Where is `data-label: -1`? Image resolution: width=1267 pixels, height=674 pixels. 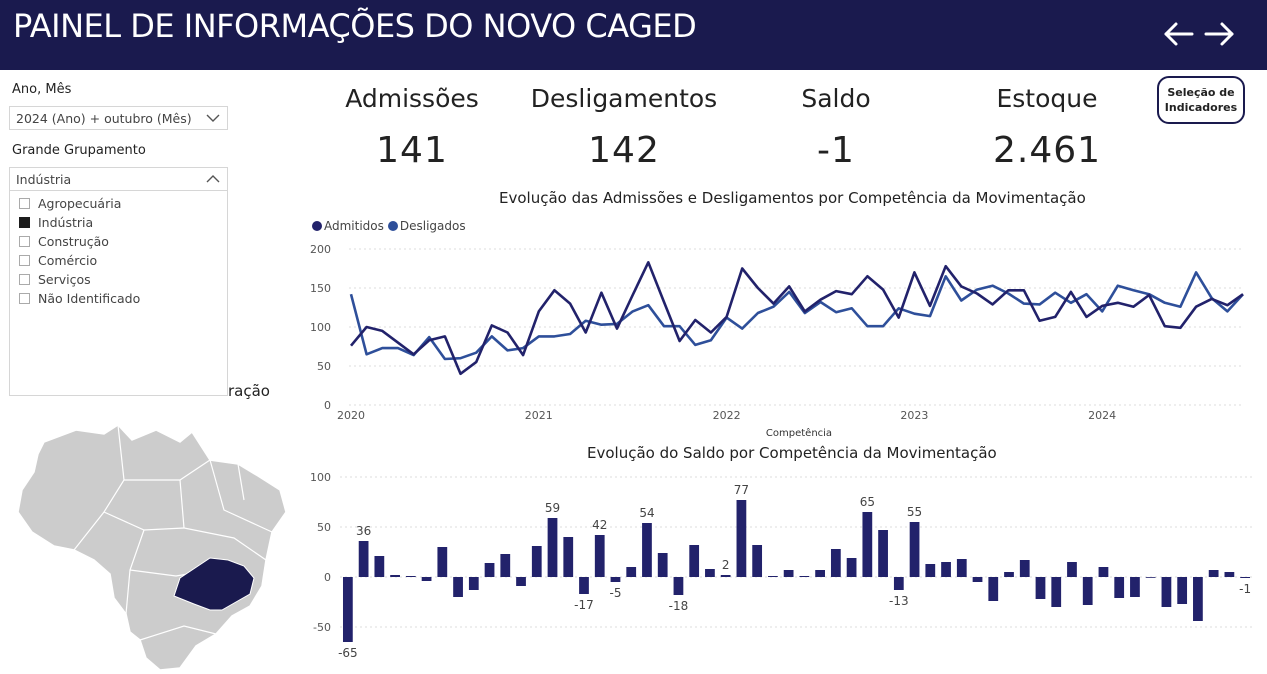
data-label: -1 is located at coordinates (1245, 589).